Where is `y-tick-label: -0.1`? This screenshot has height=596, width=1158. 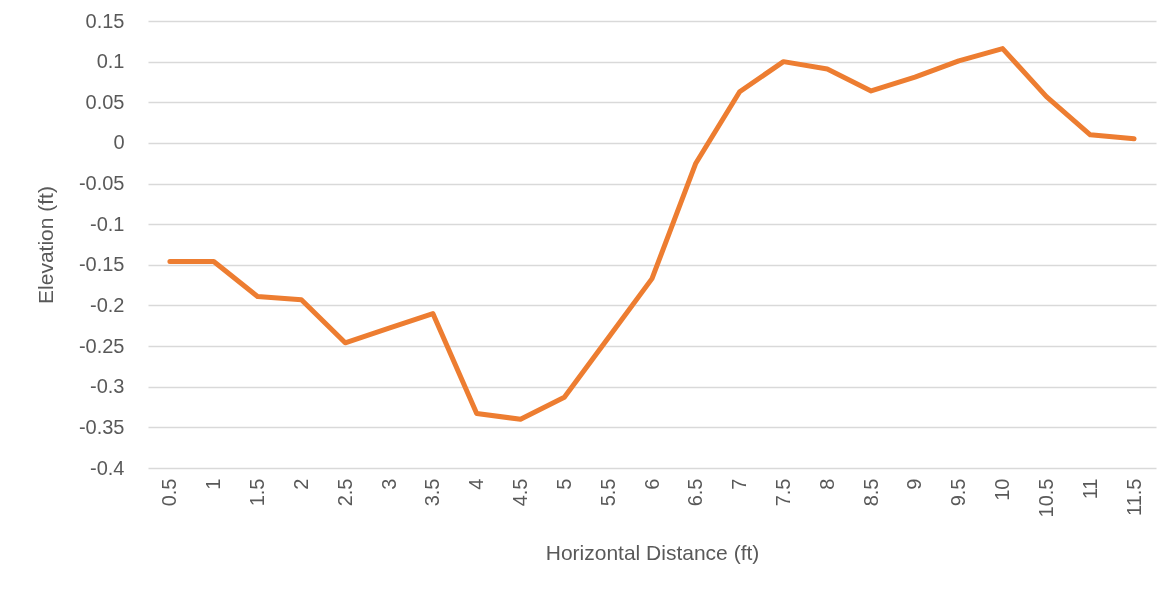
y-tick-label: -0.1 is located at coordinates (107, 223).